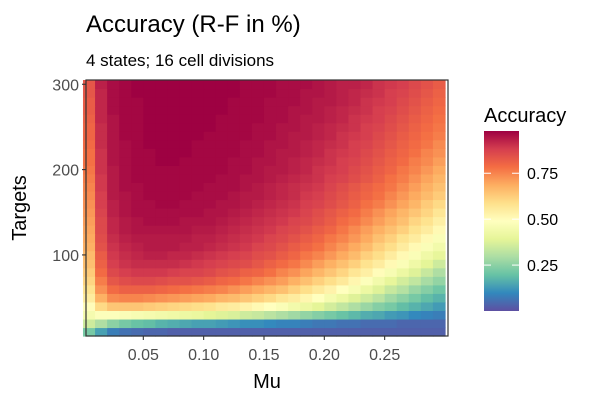 The height and width of the screenshot is (400, 600). What do you see at coordinates (521, 220) in the screenshot?
I see `legend-ticks: 0.25 0.50 0.75` at bounding box center [521, 220].